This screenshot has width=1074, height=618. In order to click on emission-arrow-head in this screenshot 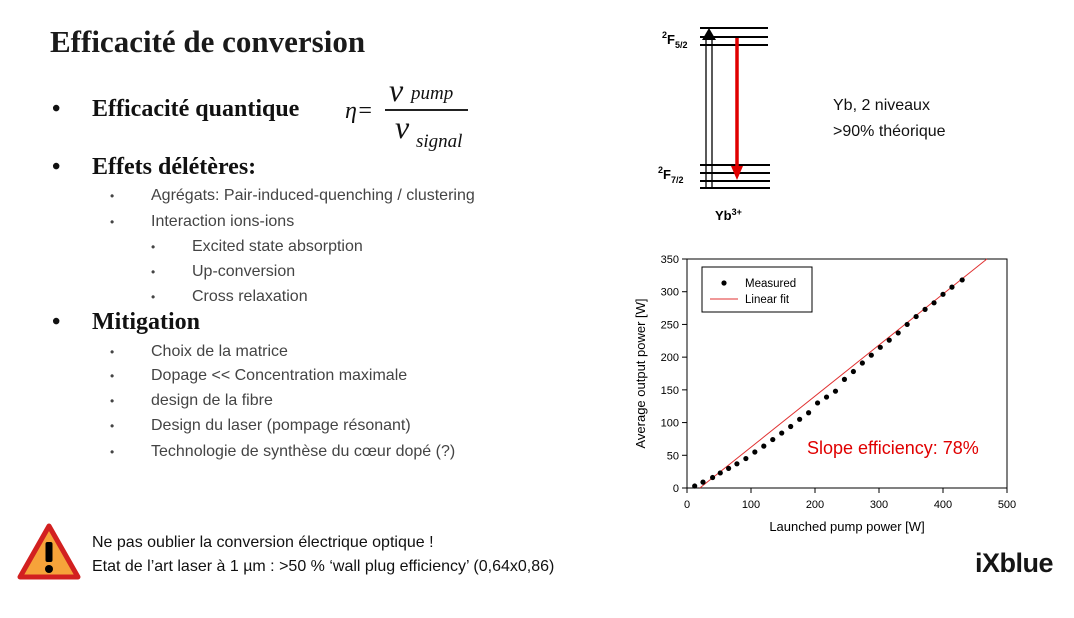, I will do `click(737, 173)`.